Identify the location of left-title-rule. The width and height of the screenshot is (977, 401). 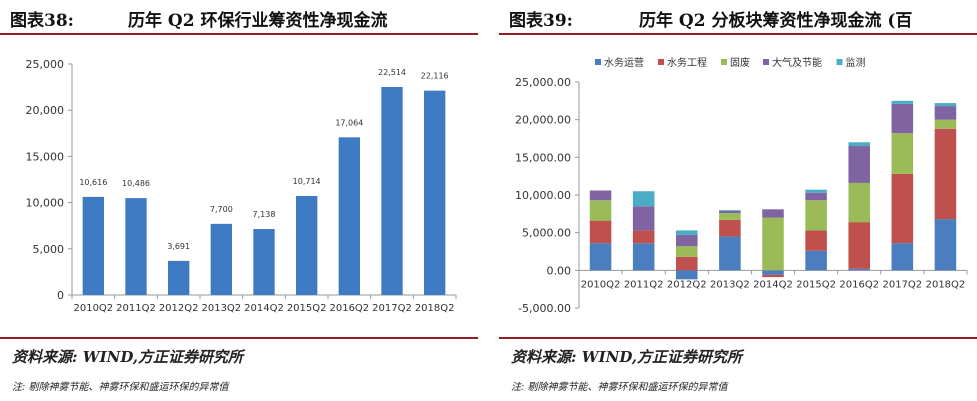
(239, 34).